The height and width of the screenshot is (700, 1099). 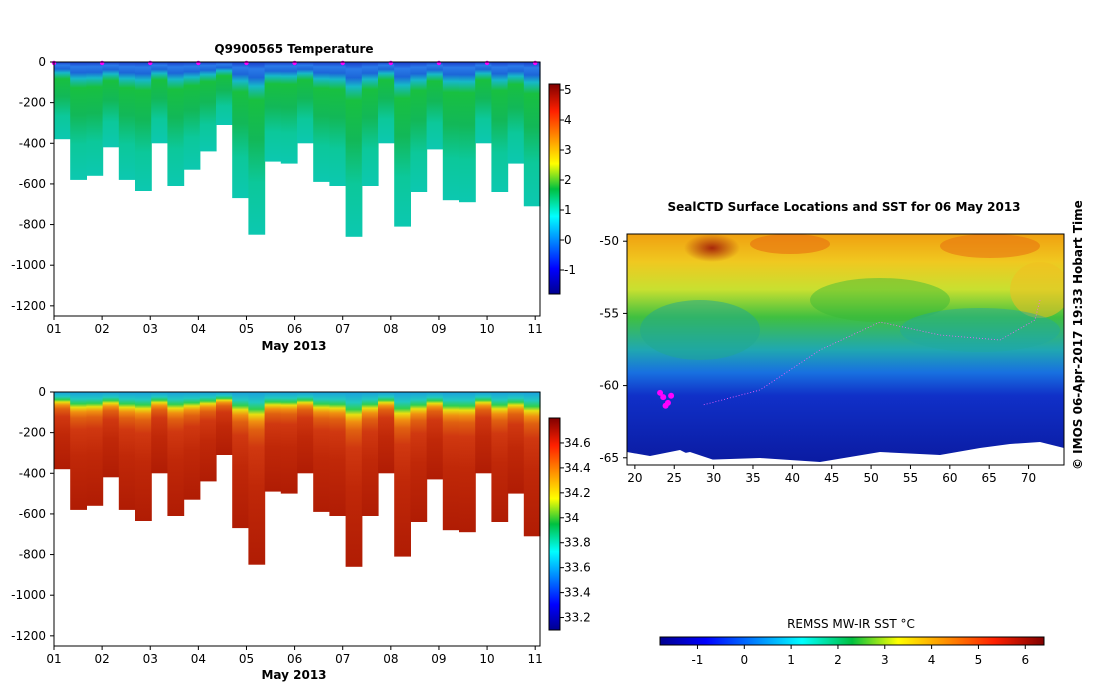 What do you see at coordinates (713, 478) in the screenshot?
I see `x-tick-label: 30` at bounding box center [713, 478].